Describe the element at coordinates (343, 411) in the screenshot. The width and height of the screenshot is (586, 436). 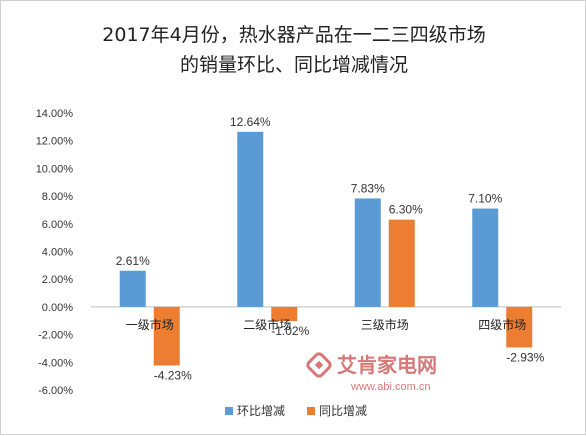
I see `legend-label-1: 同比增减` at that location.